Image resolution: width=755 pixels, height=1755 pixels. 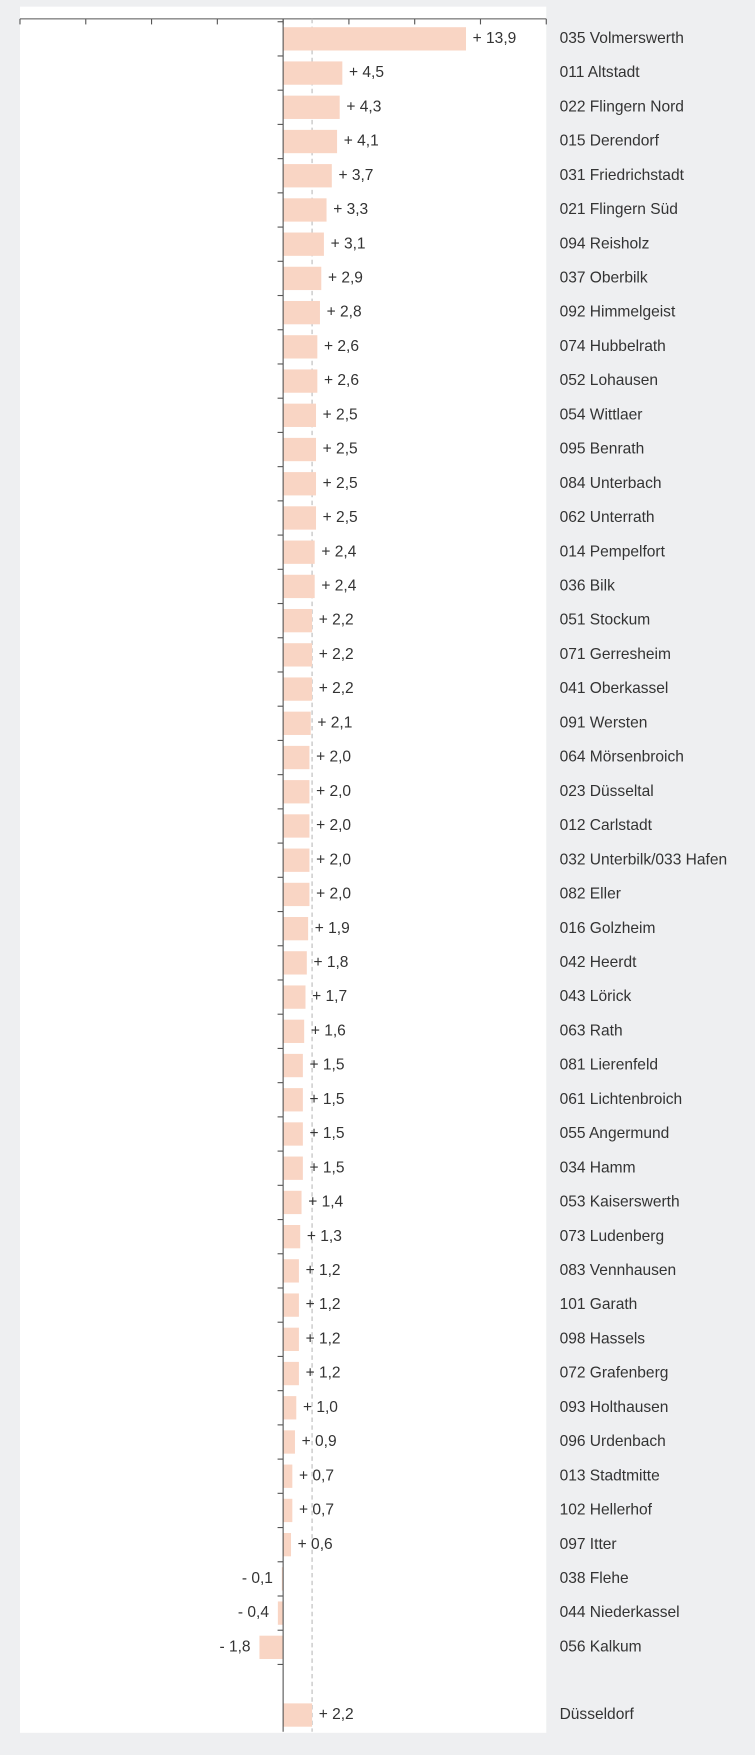 What do you see at coordinates (613, 551) in the screenshot?
I see `category-label: 014 Pempelfort` at bounding box center [613, 551].